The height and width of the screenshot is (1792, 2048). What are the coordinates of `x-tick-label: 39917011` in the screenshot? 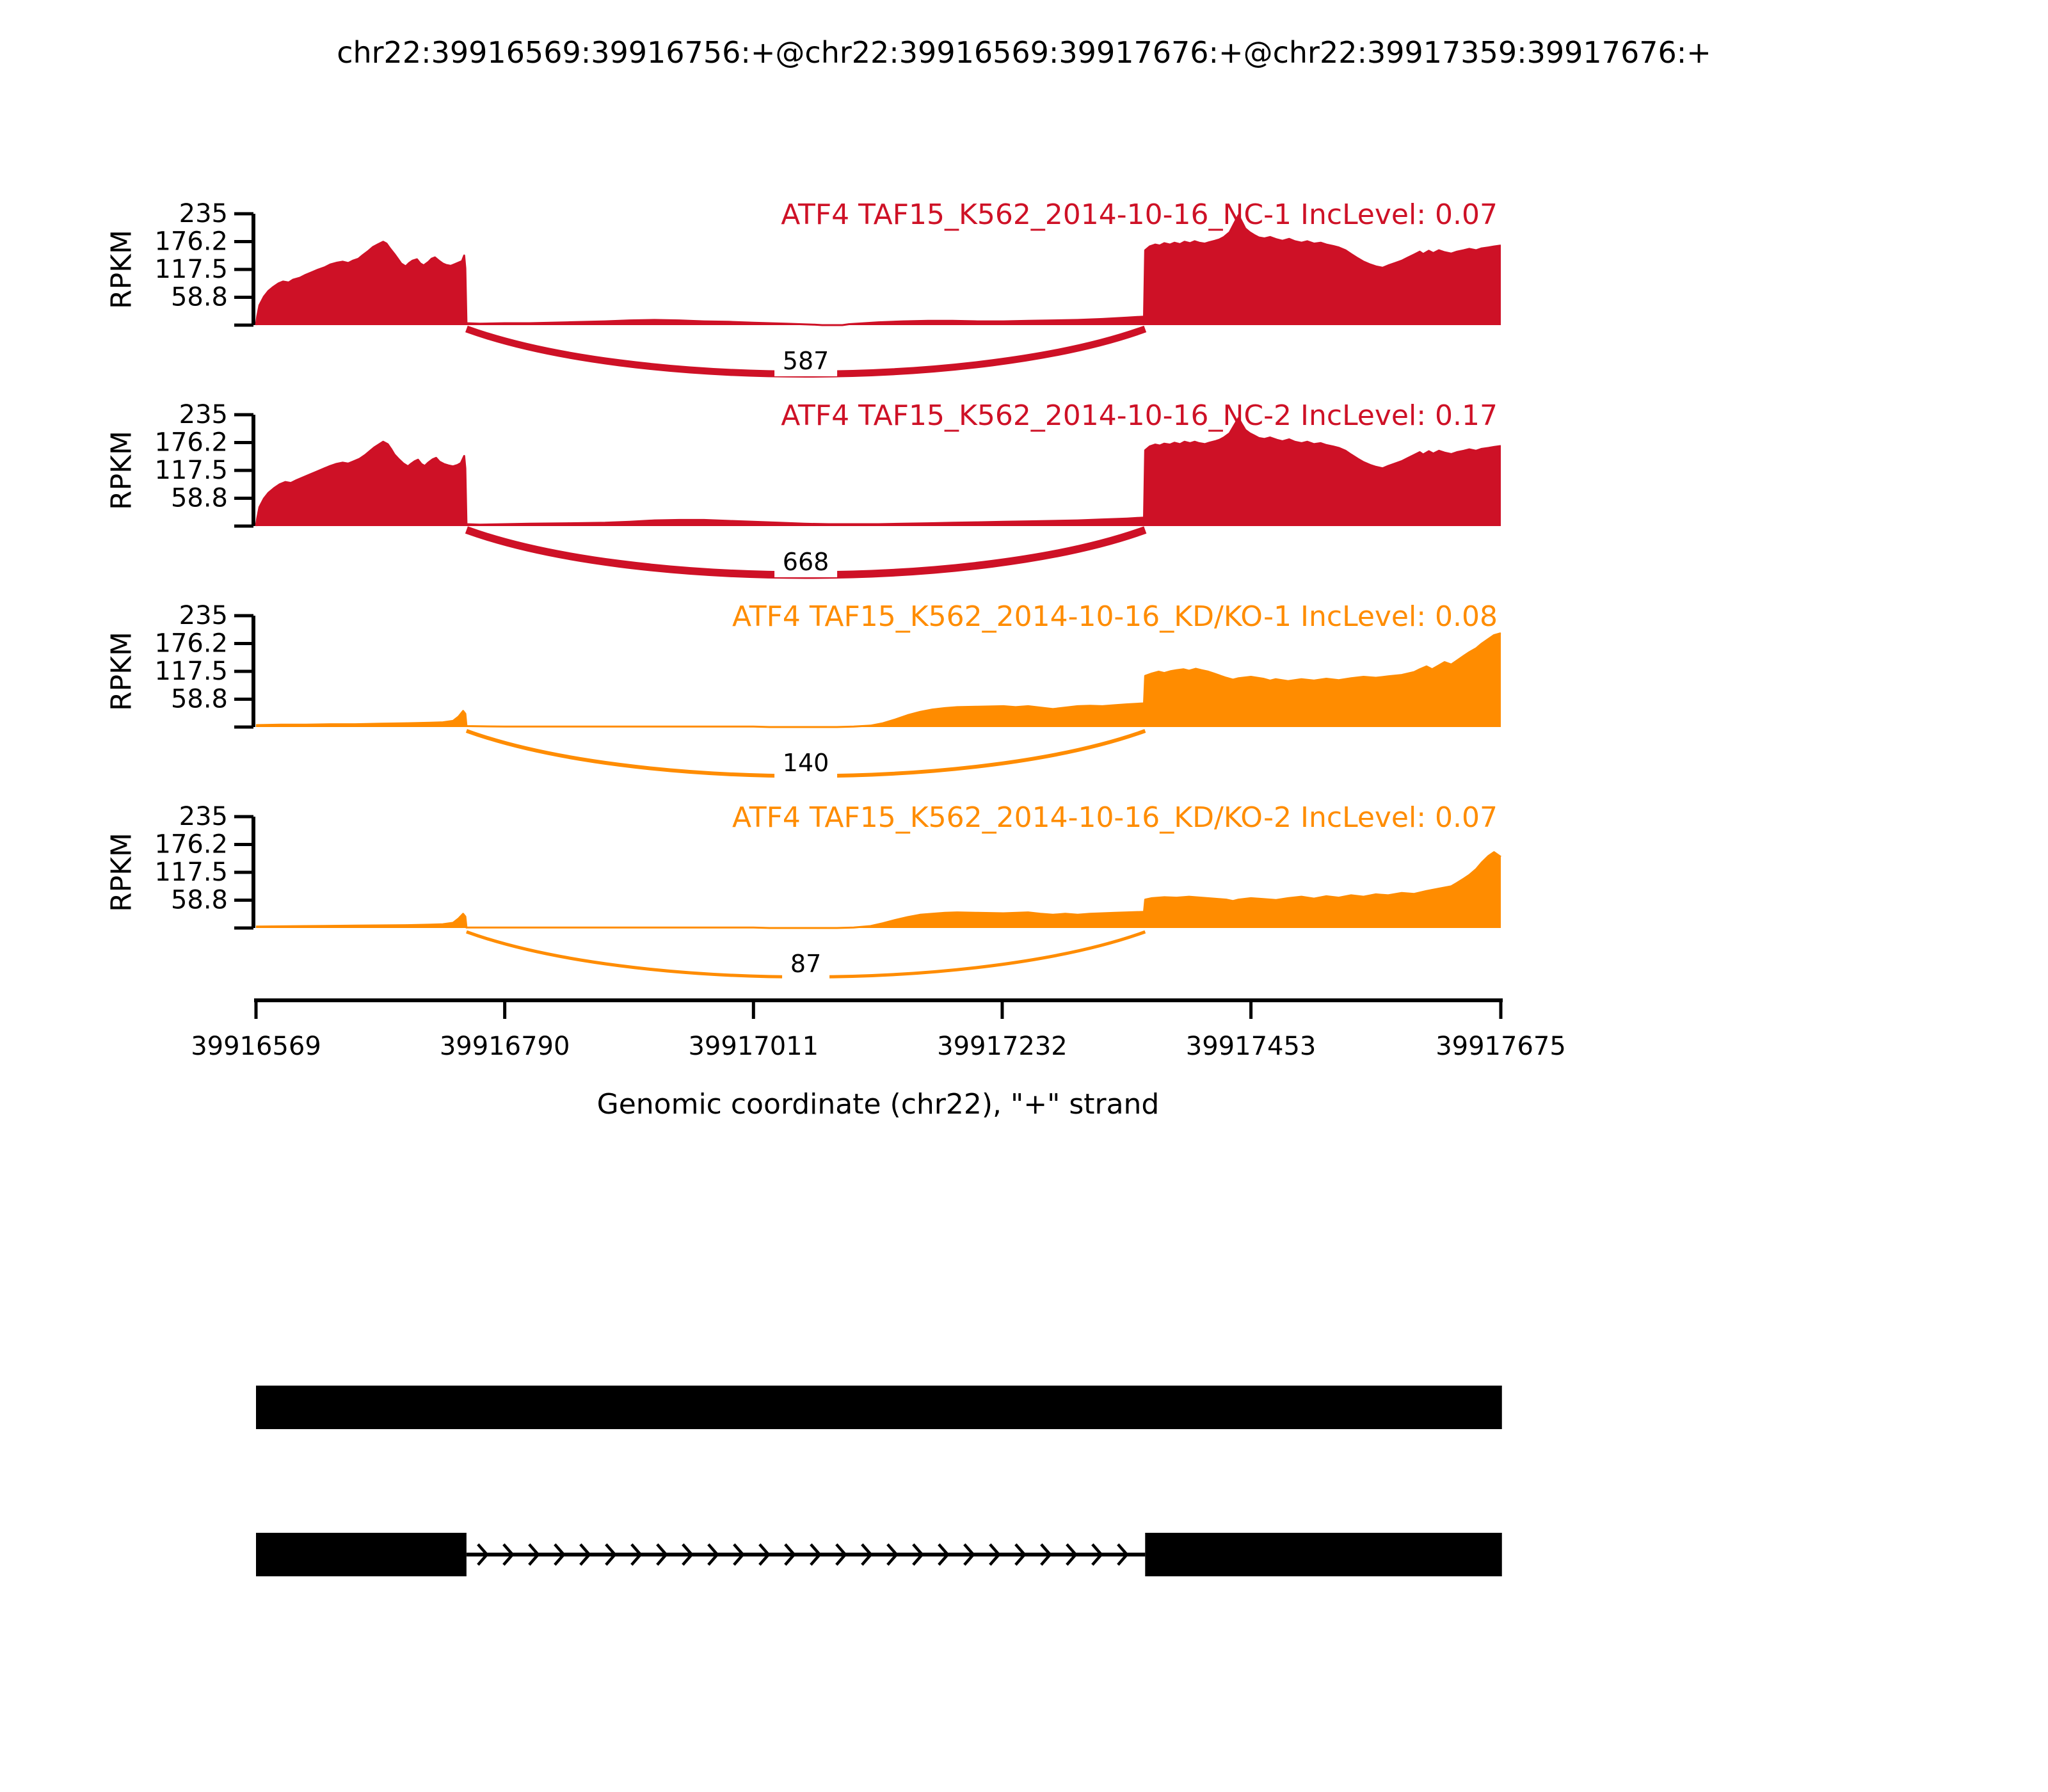 It's located at (753, 1046).